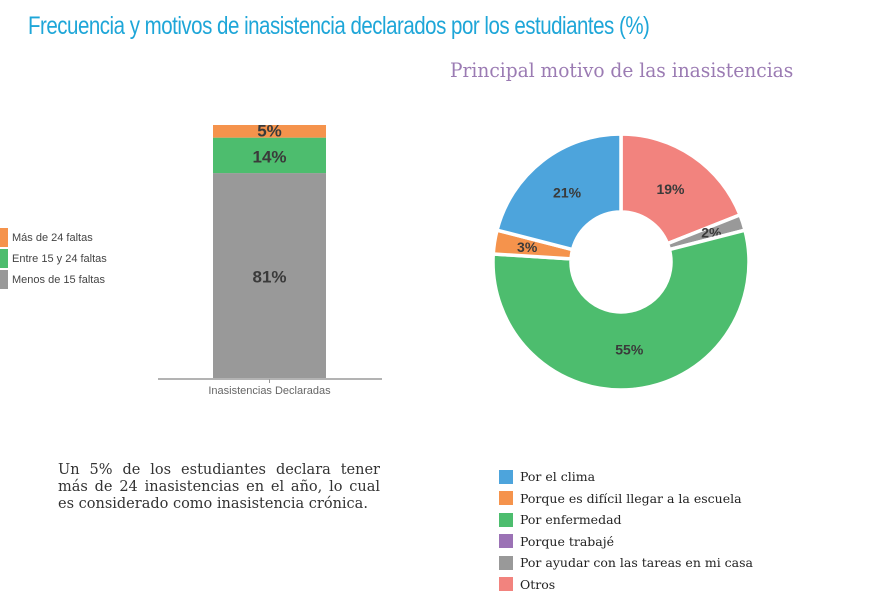 Image resolution: width=873 pixels, height=597 pixels. I want to click on legend-label: Entre 15 y 24 faltas, so click(59, 258).